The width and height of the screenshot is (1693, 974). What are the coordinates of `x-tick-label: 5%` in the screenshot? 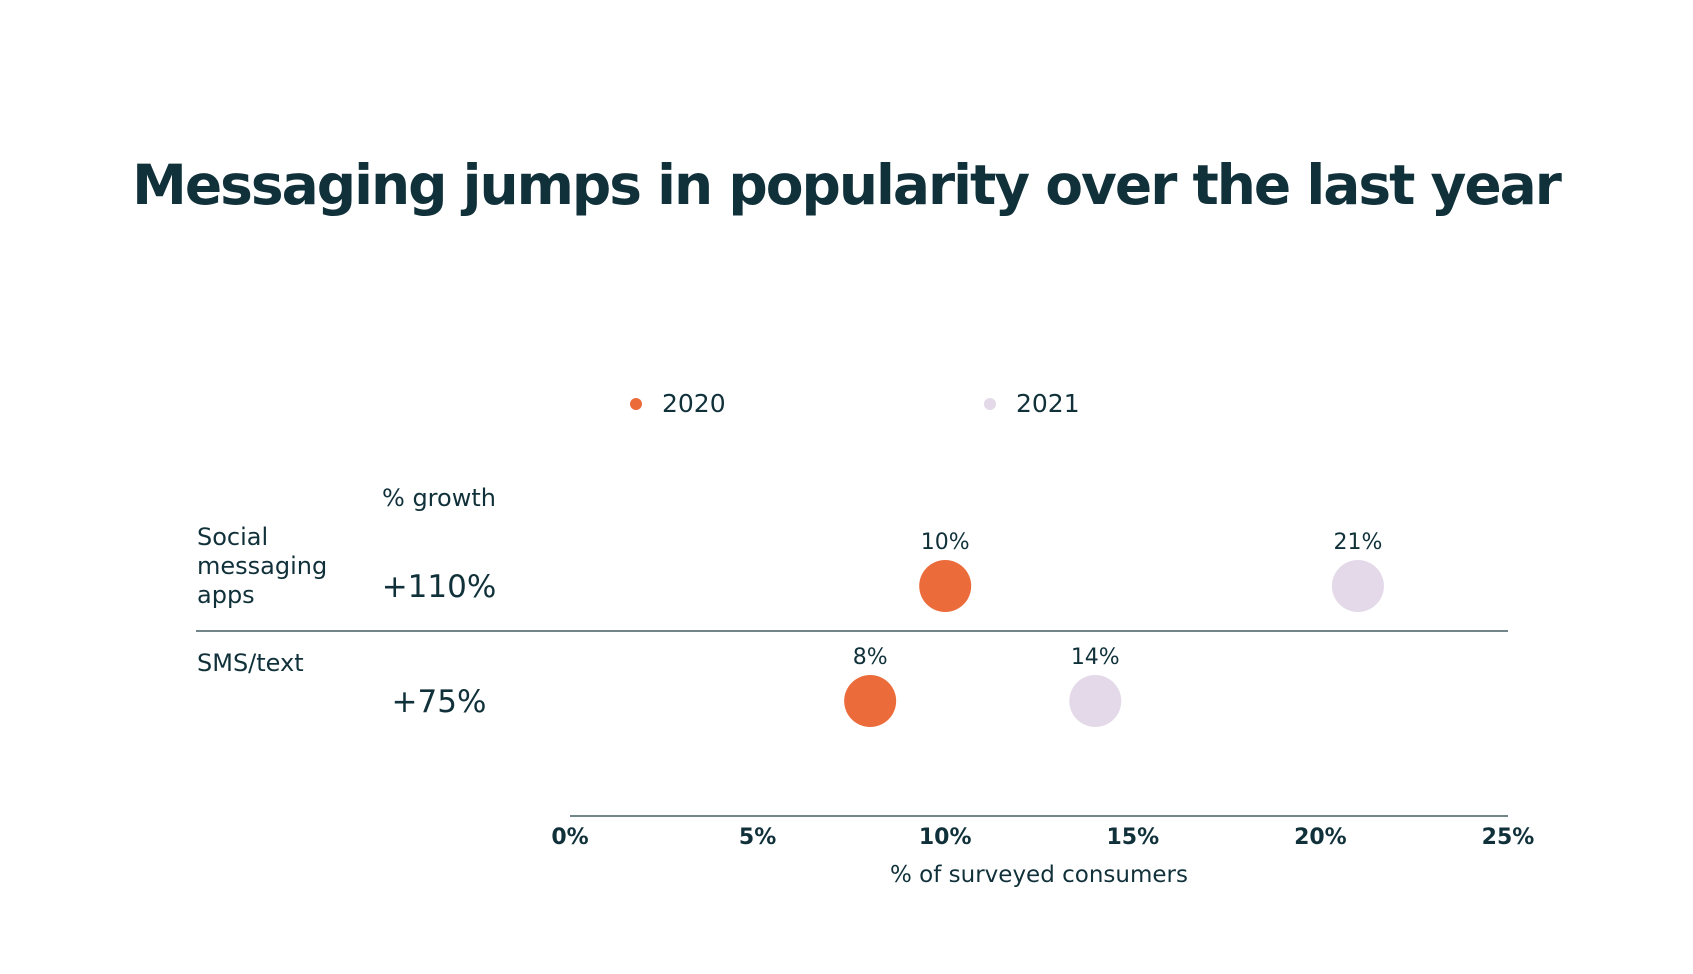 It's located at (757, 837).